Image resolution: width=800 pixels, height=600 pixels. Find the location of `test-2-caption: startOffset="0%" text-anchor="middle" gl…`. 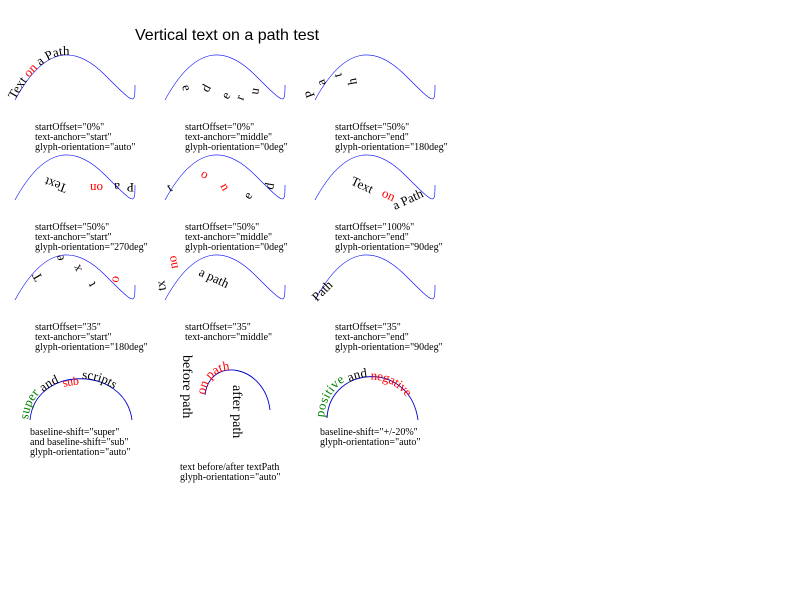

test-2-caption: startOffset="0%" text-anchor="middle" gl… is located at coordinates (236, 137).